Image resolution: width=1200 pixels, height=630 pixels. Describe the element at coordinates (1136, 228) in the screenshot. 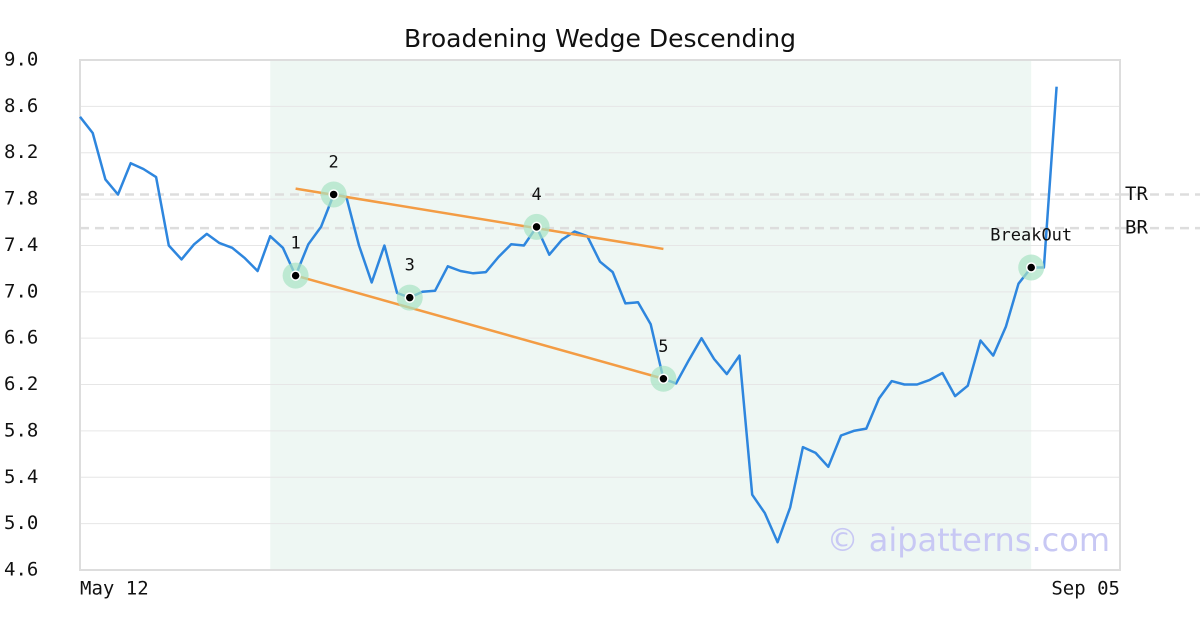

I see `level-label: BR` at that location.